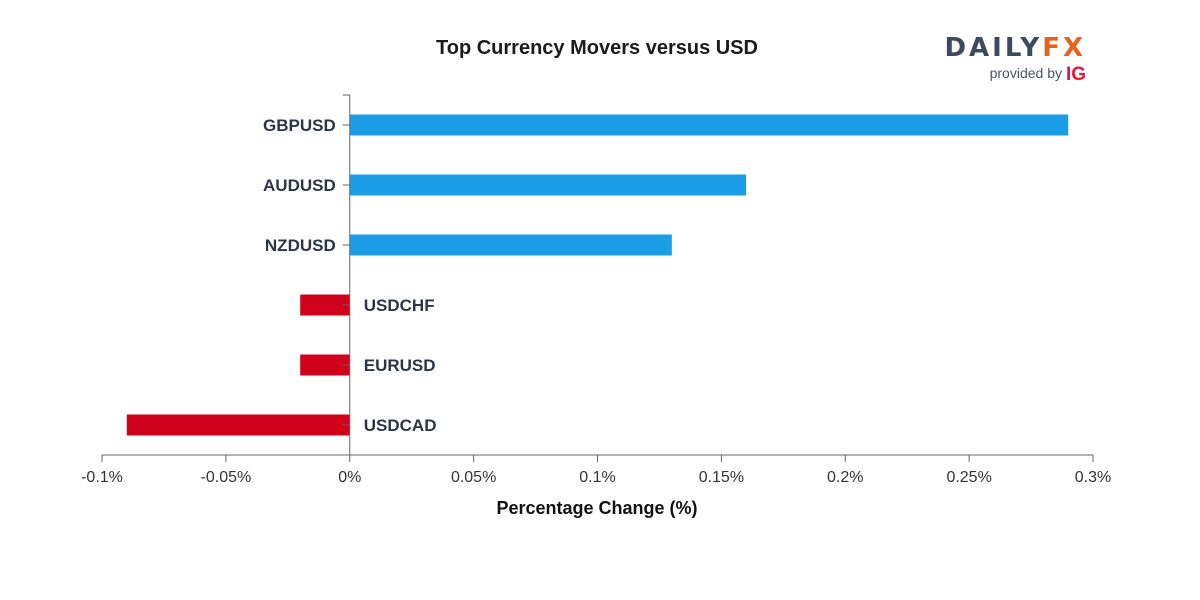 This screenshot has height=600, width=1200. What do you see at coordinates (597, 477) in the screenshot?
I see `x-tick-label: 0.1%` at bounding box center [597, 477].